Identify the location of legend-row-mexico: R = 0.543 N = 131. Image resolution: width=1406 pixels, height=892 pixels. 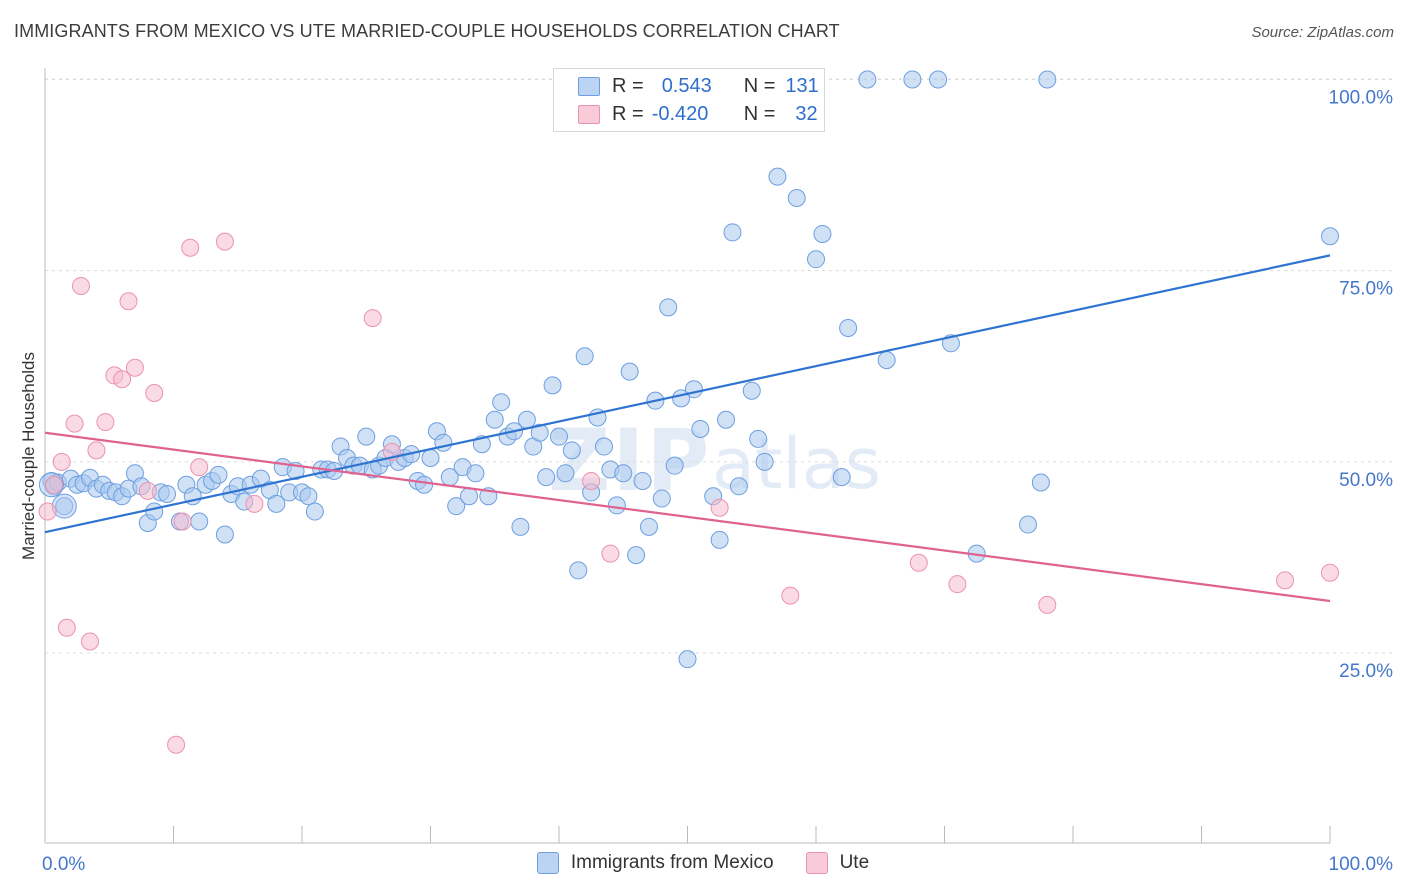
(698, 86).